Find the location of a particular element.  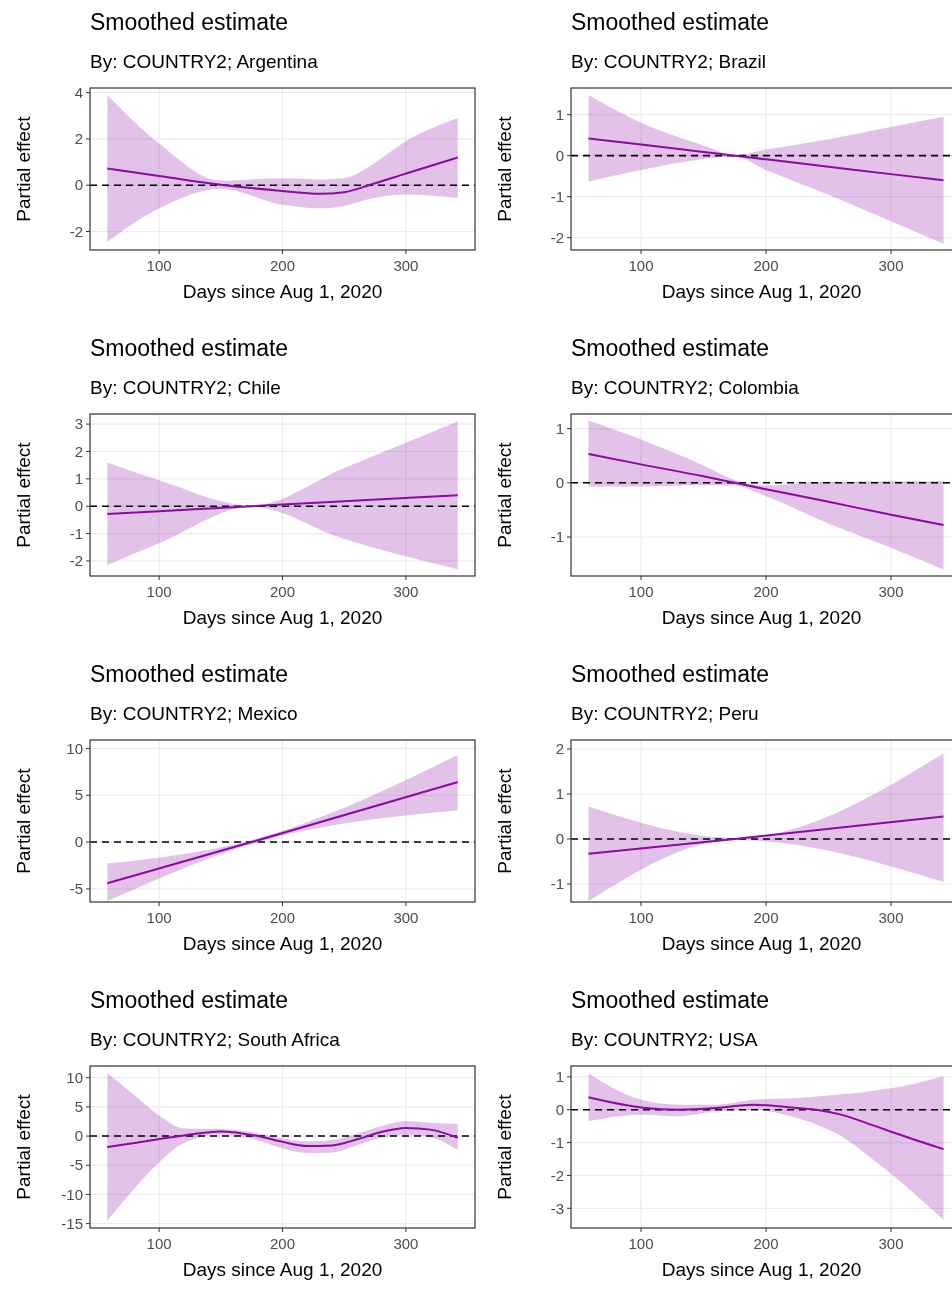

y-tick-label: -15 is located at coordinates (72, 1223).